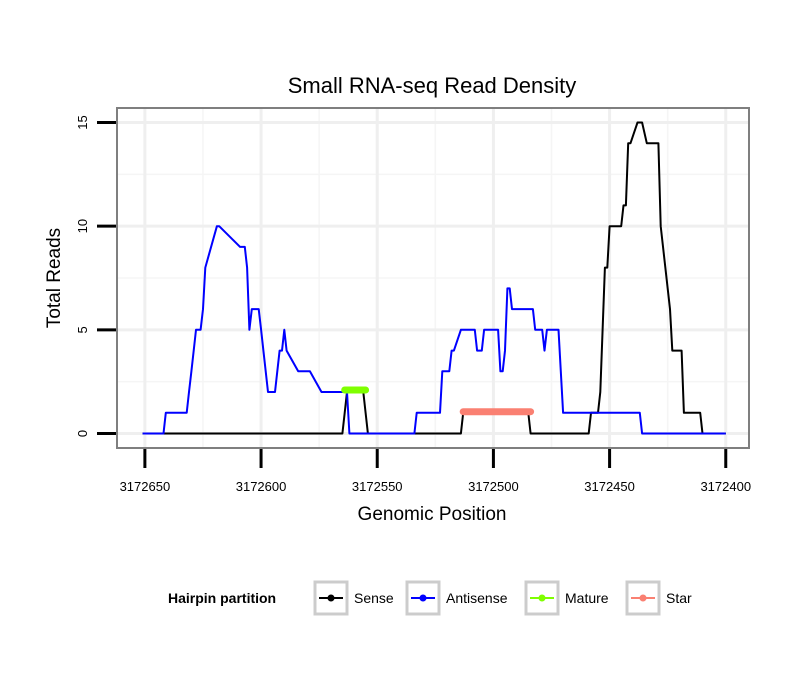  What do you see at coordinates (222, 598) in the screenshot?
I see `legend-title: Hairpin partition` at bounding box center [222, 598].